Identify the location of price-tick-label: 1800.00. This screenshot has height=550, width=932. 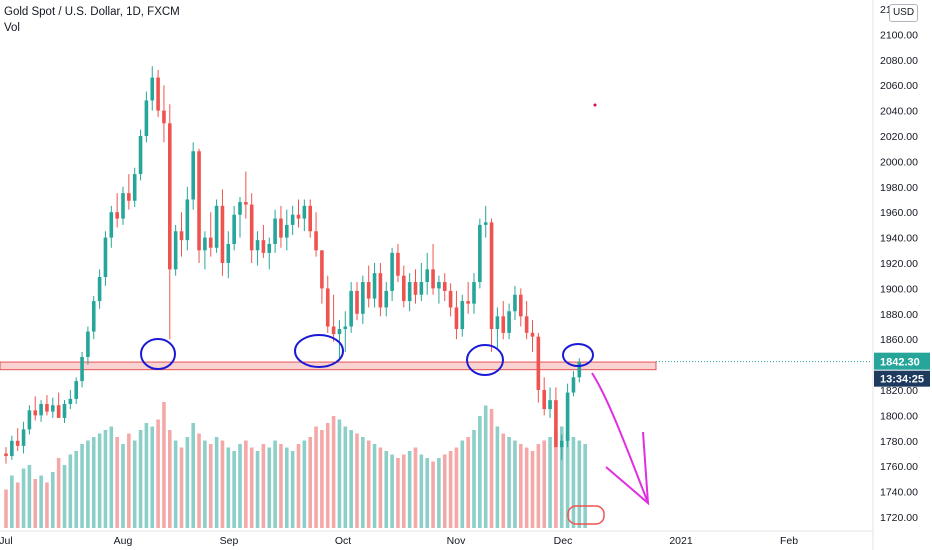
(899, 416).